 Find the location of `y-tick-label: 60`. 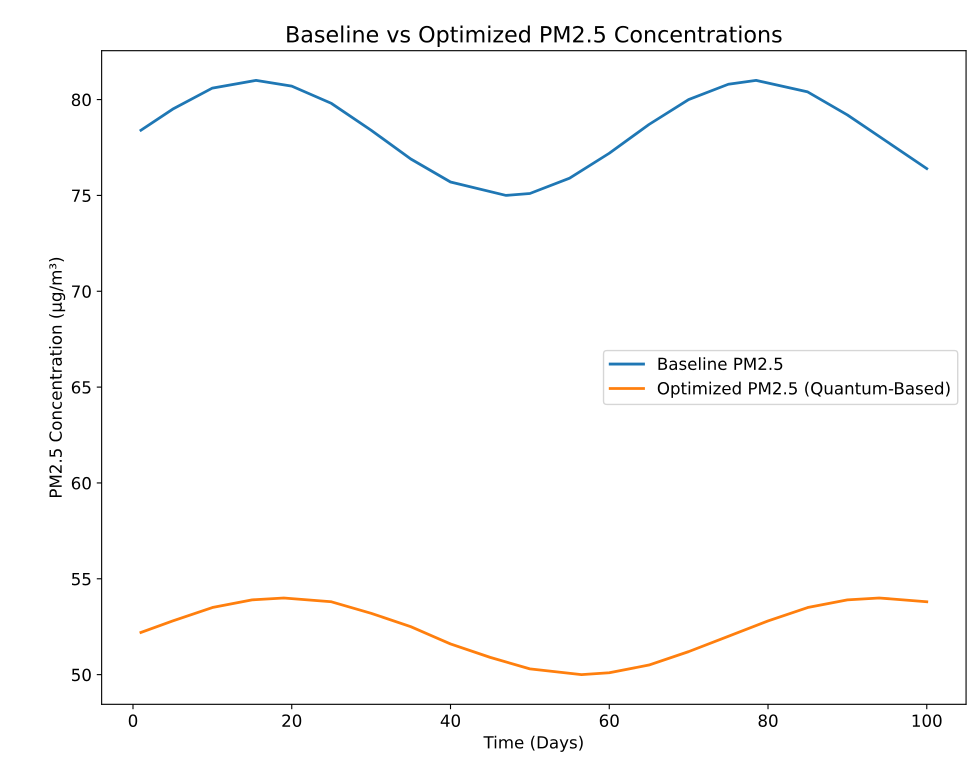

y-tick-label: 60 is located at coordinates (81, 483).